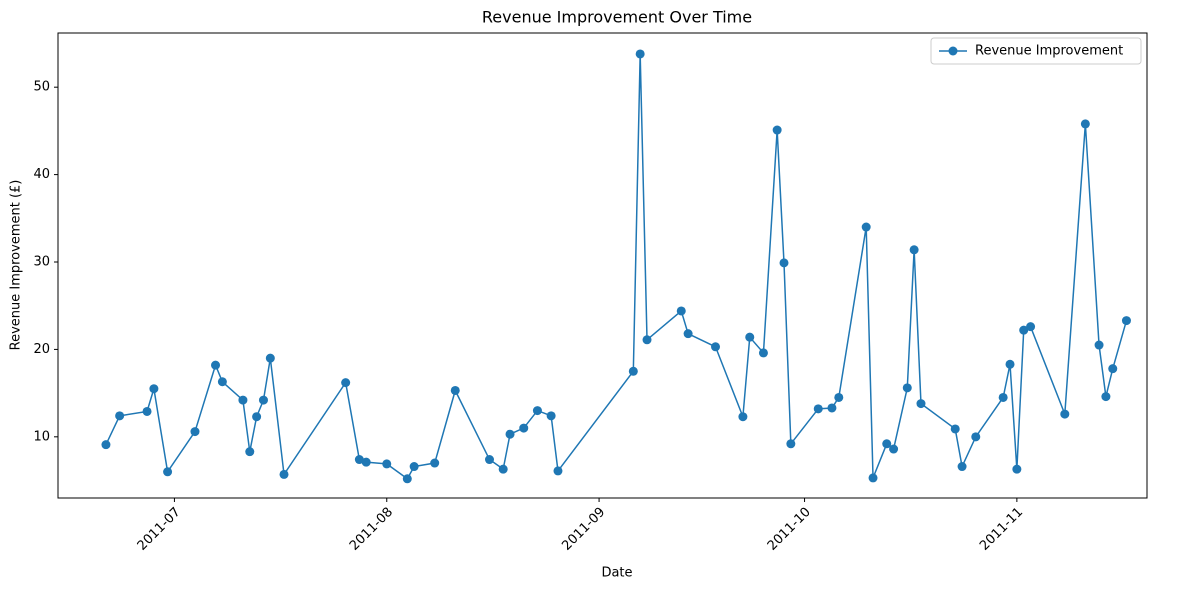  I want to click on x-tick-label: 2011-08, so click(371, 529).